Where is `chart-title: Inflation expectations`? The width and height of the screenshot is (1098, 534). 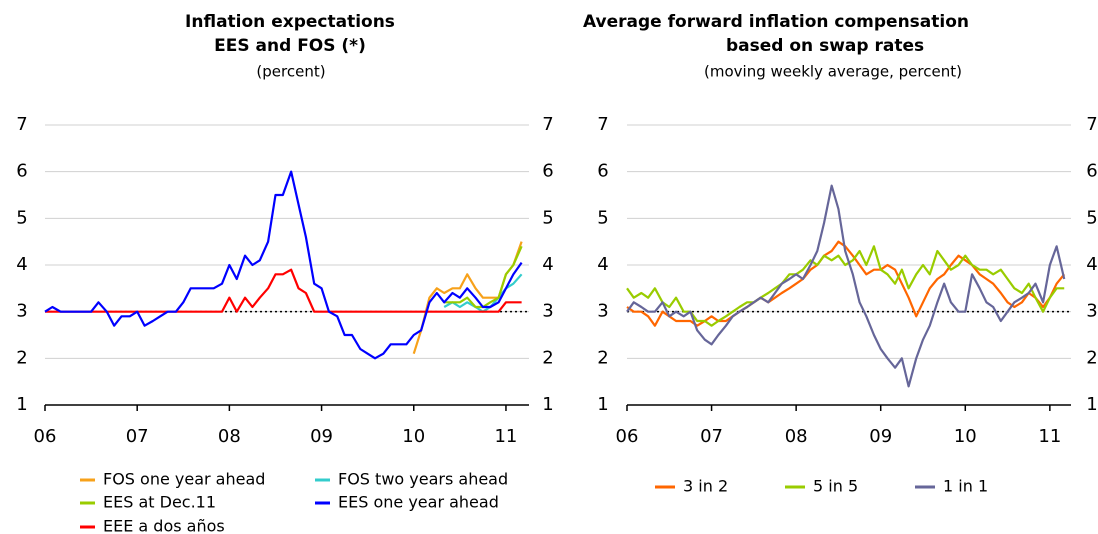 chart-title: Inflation expectations is located at coordinates (290, 22).